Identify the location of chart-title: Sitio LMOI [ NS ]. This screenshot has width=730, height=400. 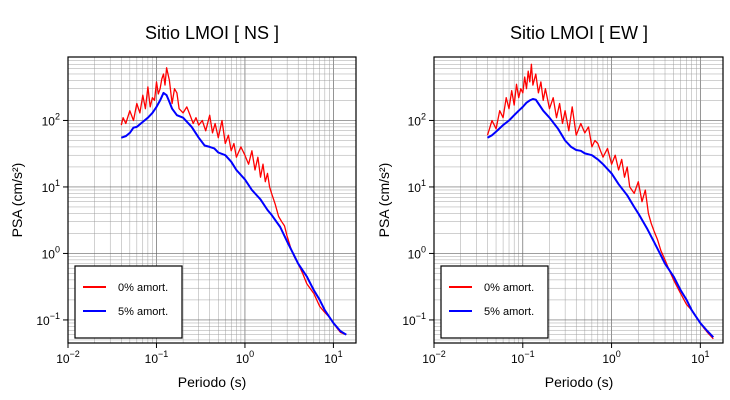
(212, 33).